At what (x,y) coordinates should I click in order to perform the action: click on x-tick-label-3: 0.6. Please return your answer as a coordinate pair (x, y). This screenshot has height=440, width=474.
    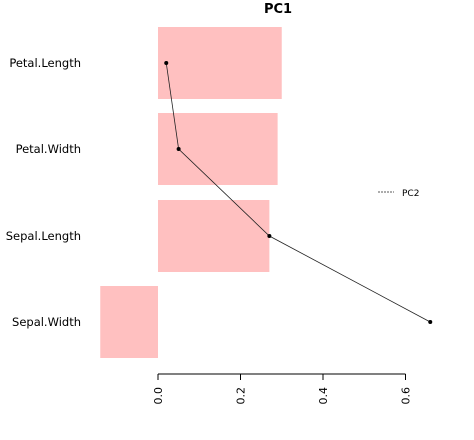
    Looking at the image, I should click on (406, 396).